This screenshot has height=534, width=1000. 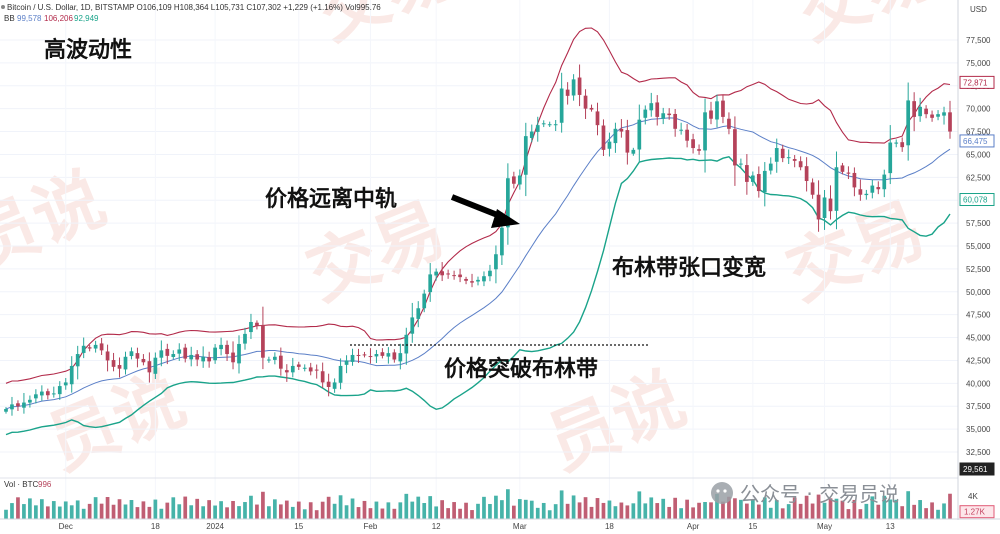 I want to click on y-tick-label: 67,500, so click(x=978, y=132).